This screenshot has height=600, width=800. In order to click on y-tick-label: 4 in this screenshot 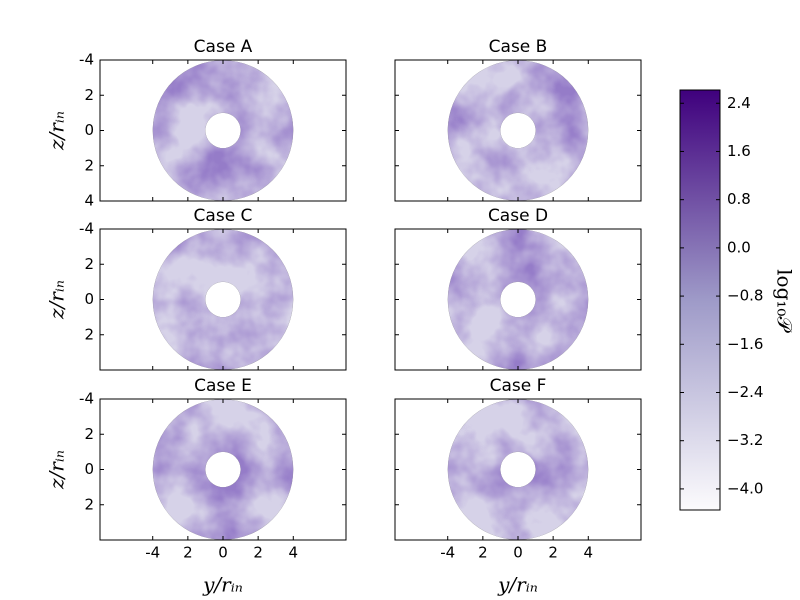, I will do `click(89, 201)`.